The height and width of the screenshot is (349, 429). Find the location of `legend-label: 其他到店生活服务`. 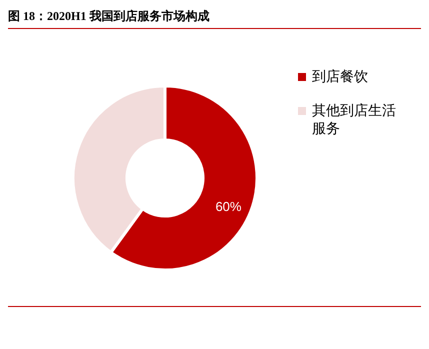

legend-label: 其他到店生活服务 is located at coordinates (354, 120).